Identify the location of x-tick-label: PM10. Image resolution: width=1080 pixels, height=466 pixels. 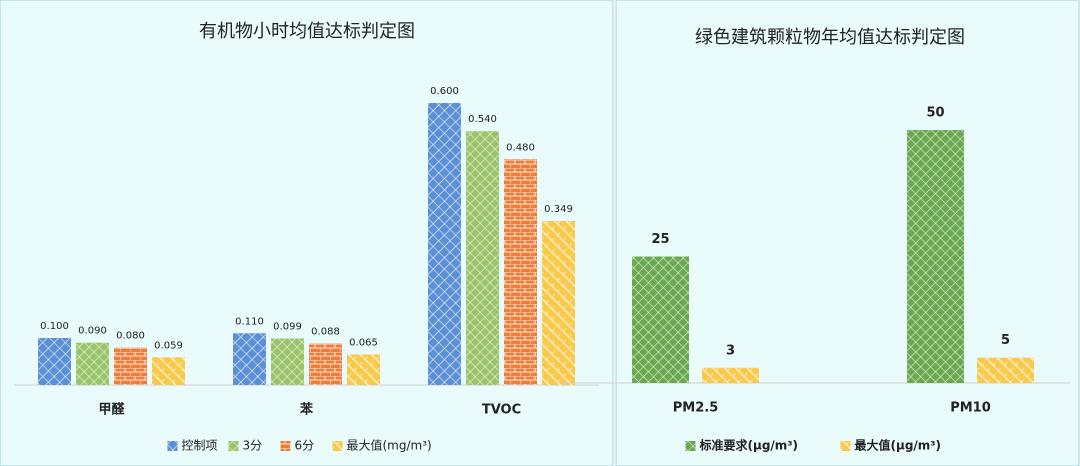
(970, 408).